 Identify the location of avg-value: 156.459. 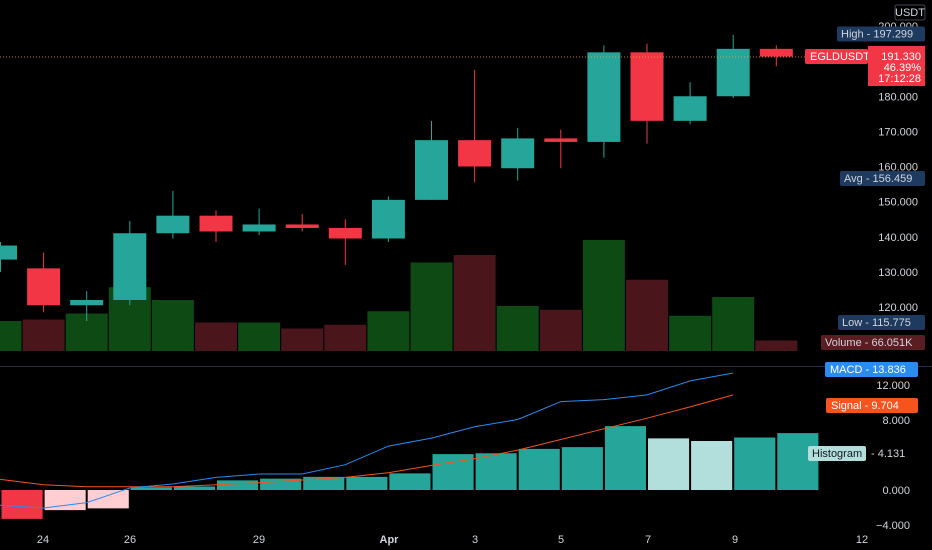
(893, 179).